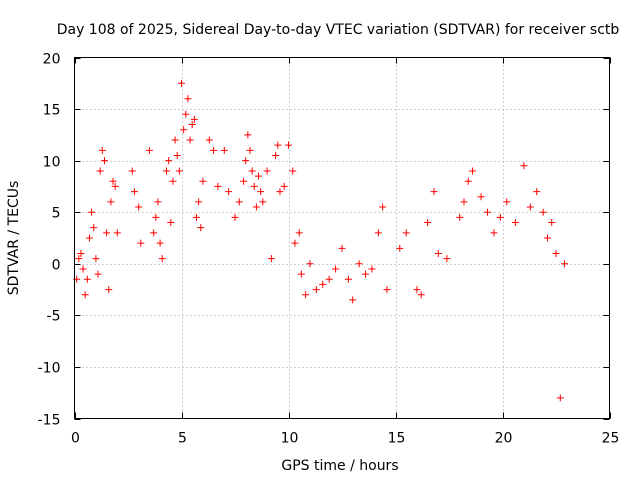  I want to click on y-tick-label: -15, so click(49, 421).